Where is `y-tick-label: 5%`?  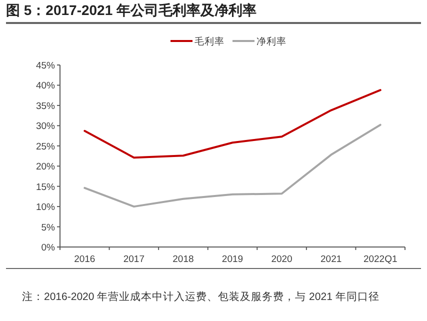
y-tick-label: 5% is located at coordinates (48, 228).